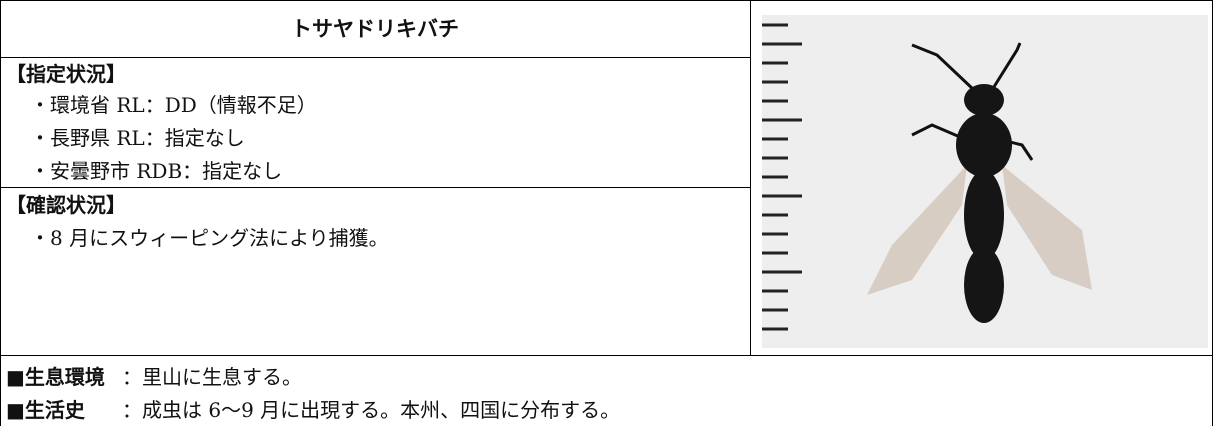  I want to click on note-label: ■生活史, so click(45, 410).